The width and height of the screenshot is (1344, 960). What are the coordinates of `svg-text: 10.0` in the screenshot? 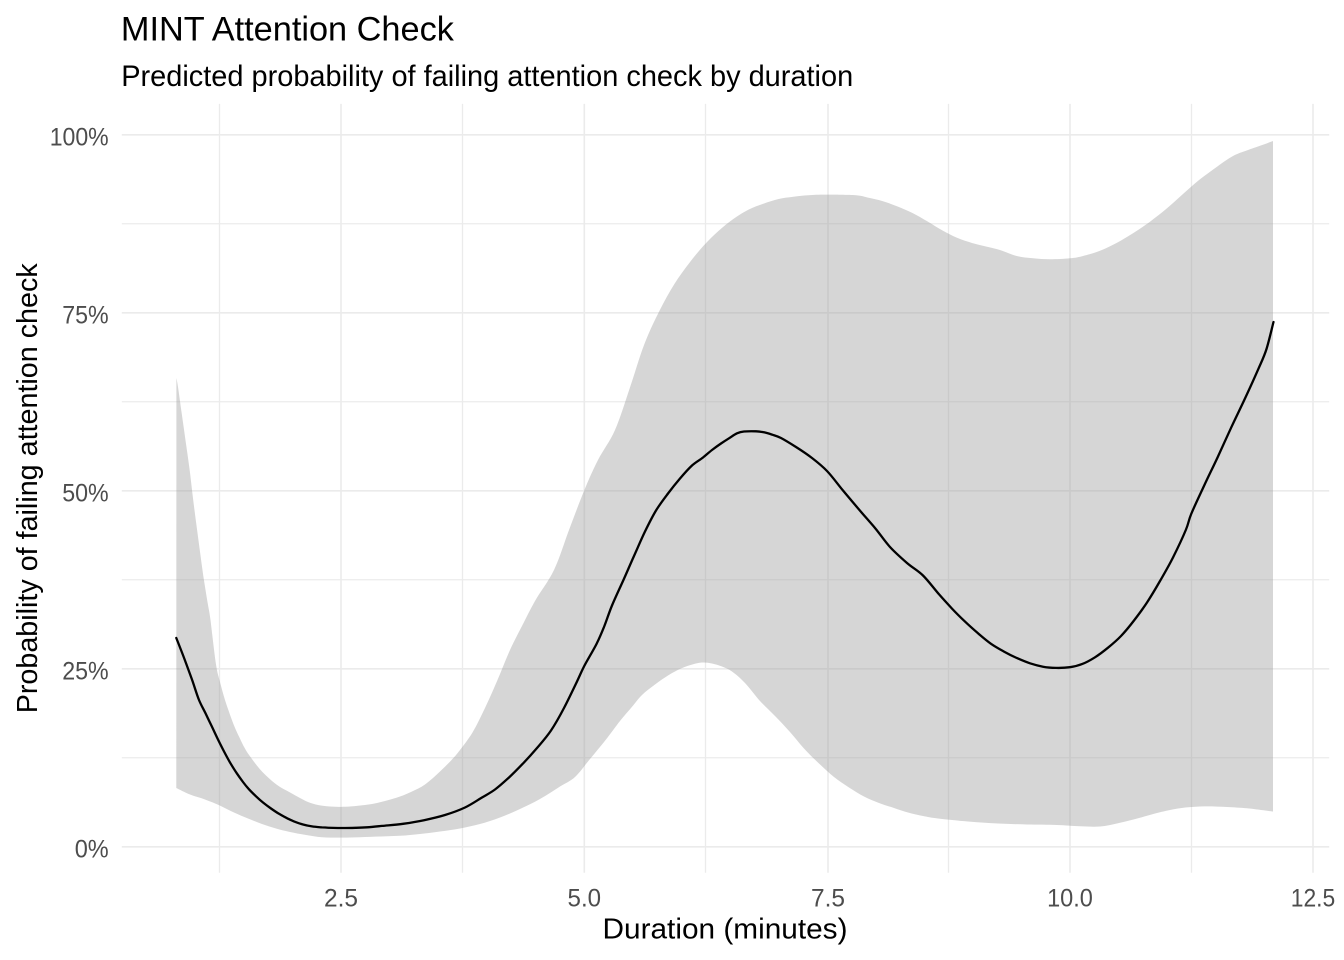 It's located at (1070, 898).